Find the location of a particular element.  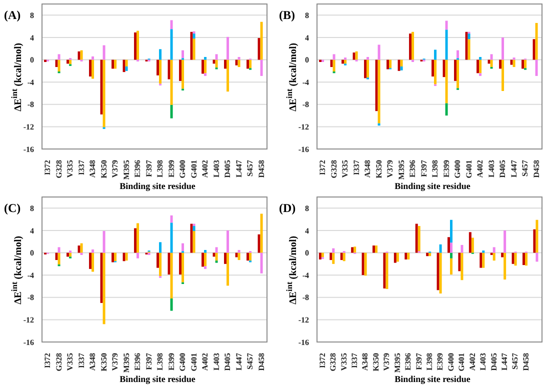

x-tick-label: I337 is located at coordinates (81, 360).